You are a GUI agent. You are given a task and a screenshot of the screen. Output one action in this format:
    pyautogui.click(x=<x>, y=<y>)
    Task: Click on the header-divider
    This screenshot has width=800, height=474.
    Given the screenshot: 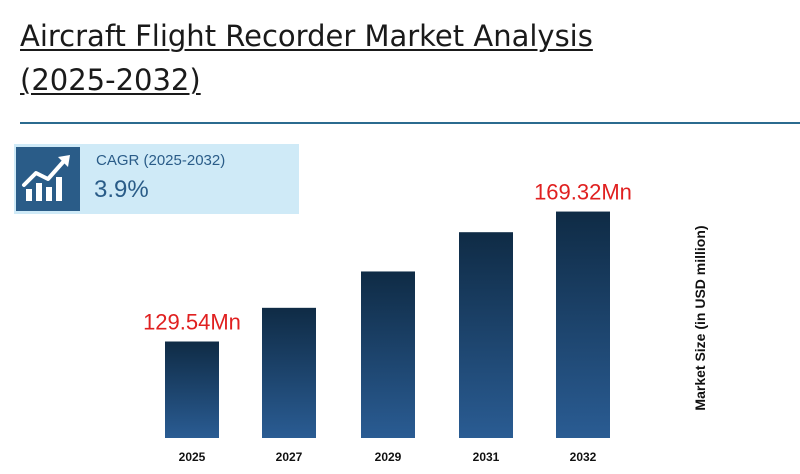 What is the action you would take?
    pyautogui.click(x=410, y=123)
    